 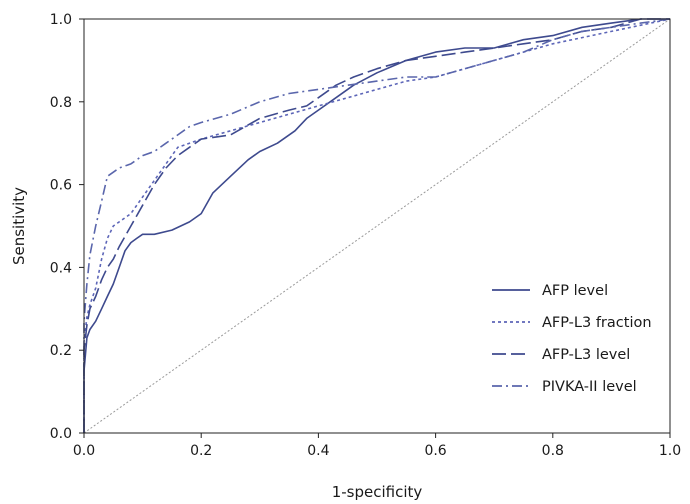 What do you see at coordinates (201, 451) in the screenshot?
I see `x-tick-label: 0.2` at bounding box center [201, 451].